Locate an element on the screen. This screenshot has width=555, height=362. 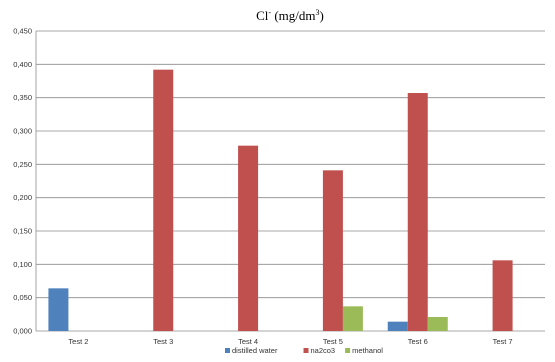
y-tick-label: 0,100 is located at coordinates (22, 264).